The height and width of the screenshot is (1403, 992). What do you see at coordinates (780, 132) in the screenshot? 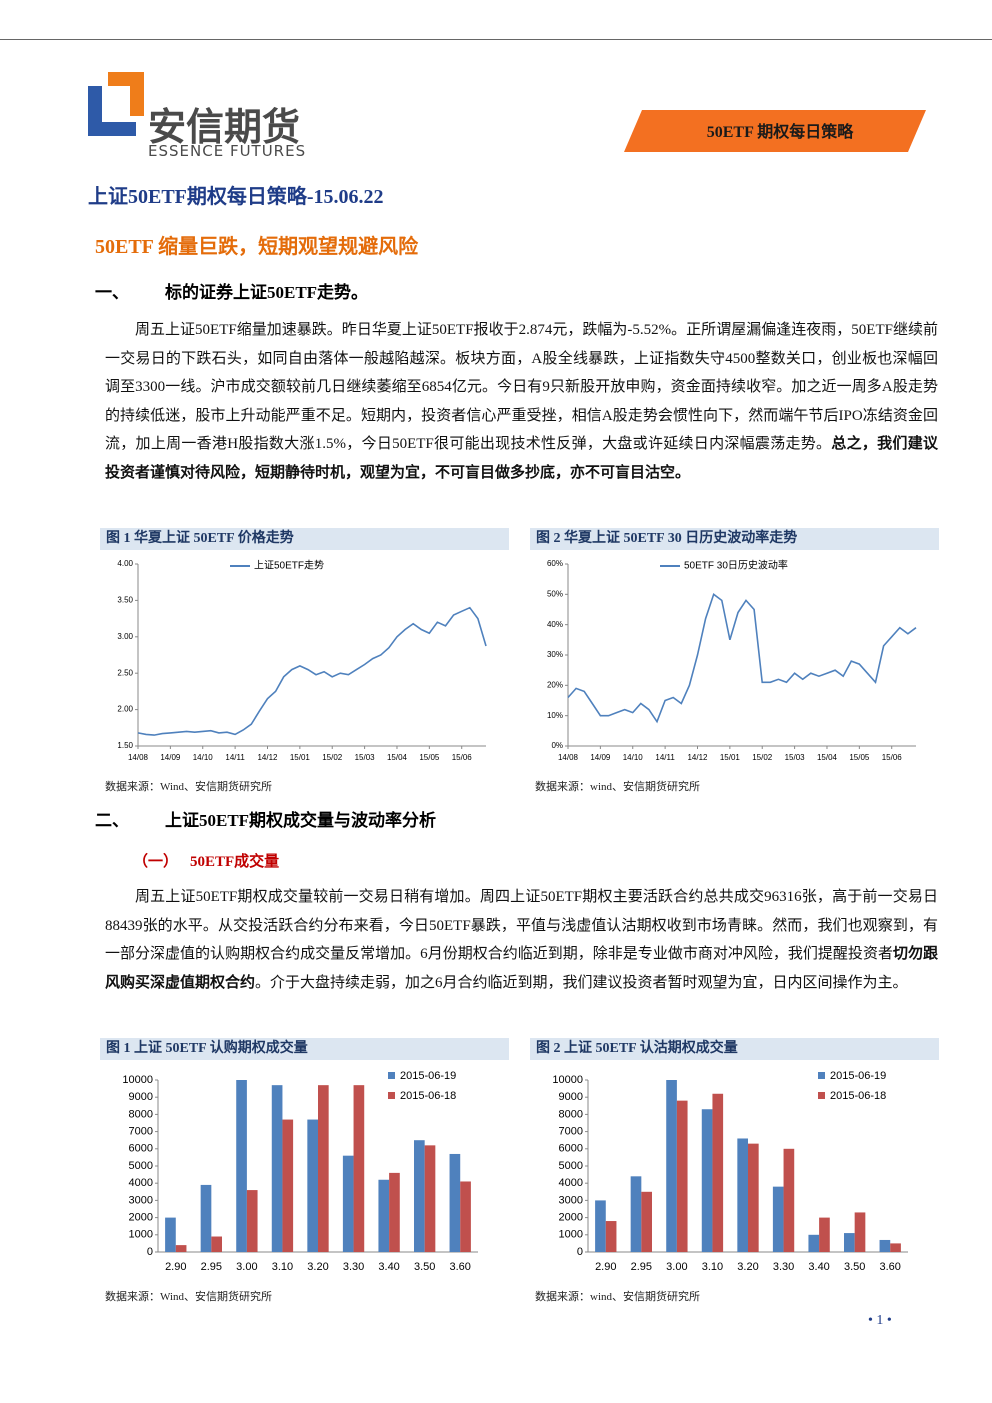
I see `banner-text: 50ETF 期权每日策略` at bounding box center [780, 132].